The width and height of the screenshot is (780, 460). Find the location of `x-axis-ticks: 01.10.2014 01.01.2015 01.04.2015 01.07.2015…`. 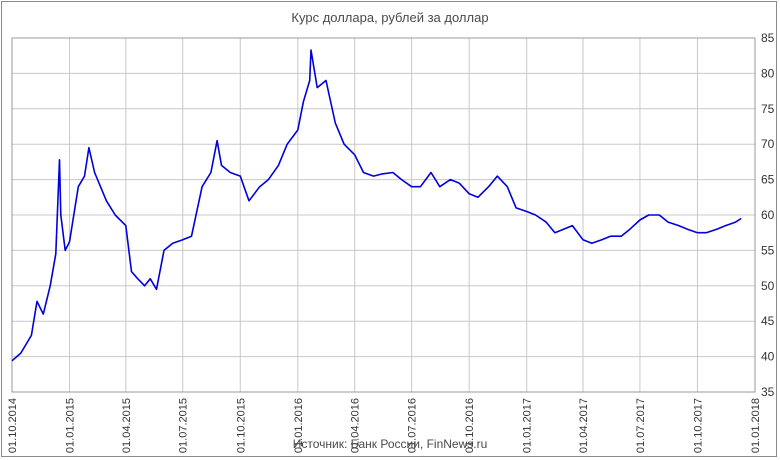

x-axis-ticks: 01.10.2014 01.01.2015 01.04.2015 01.07.2015… is located at coordinates (384, 425).